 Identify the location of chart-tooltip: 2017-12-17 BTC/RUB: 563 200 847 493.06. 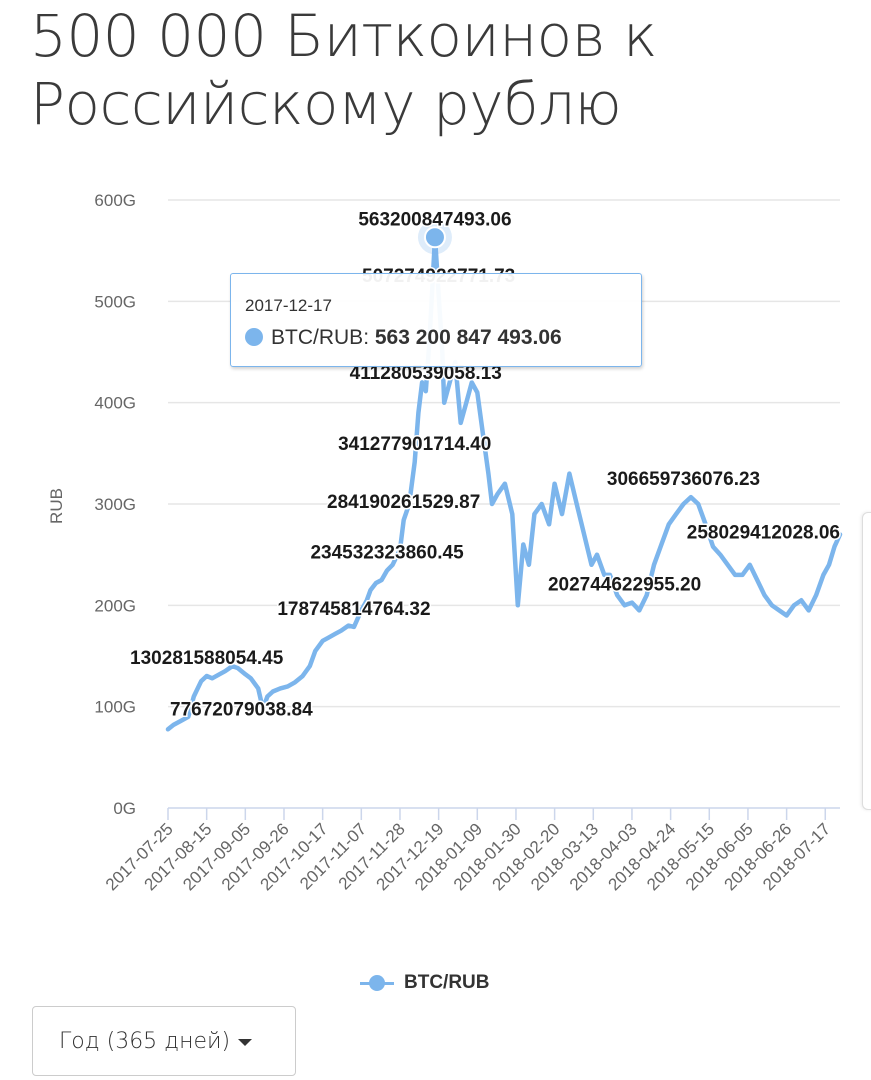
(436, 320).